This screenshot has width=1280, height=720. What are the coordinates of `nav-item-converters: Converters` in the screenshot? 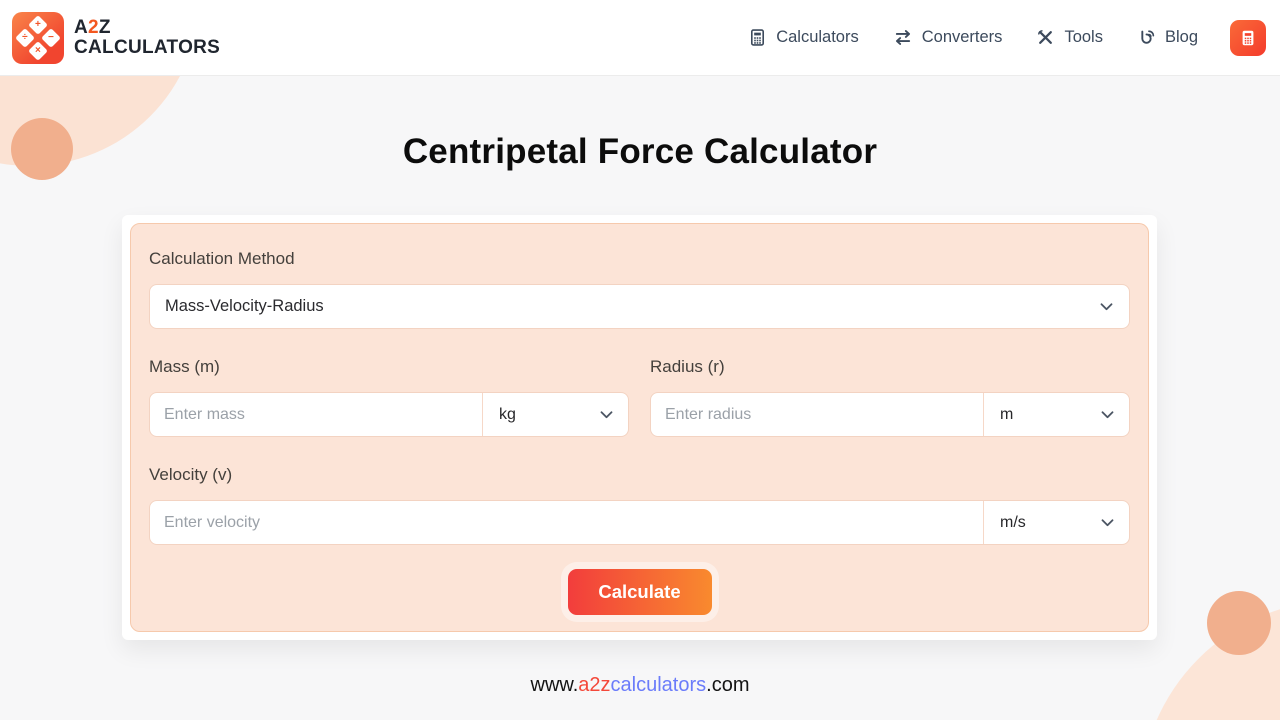 It's located at (947, 37).